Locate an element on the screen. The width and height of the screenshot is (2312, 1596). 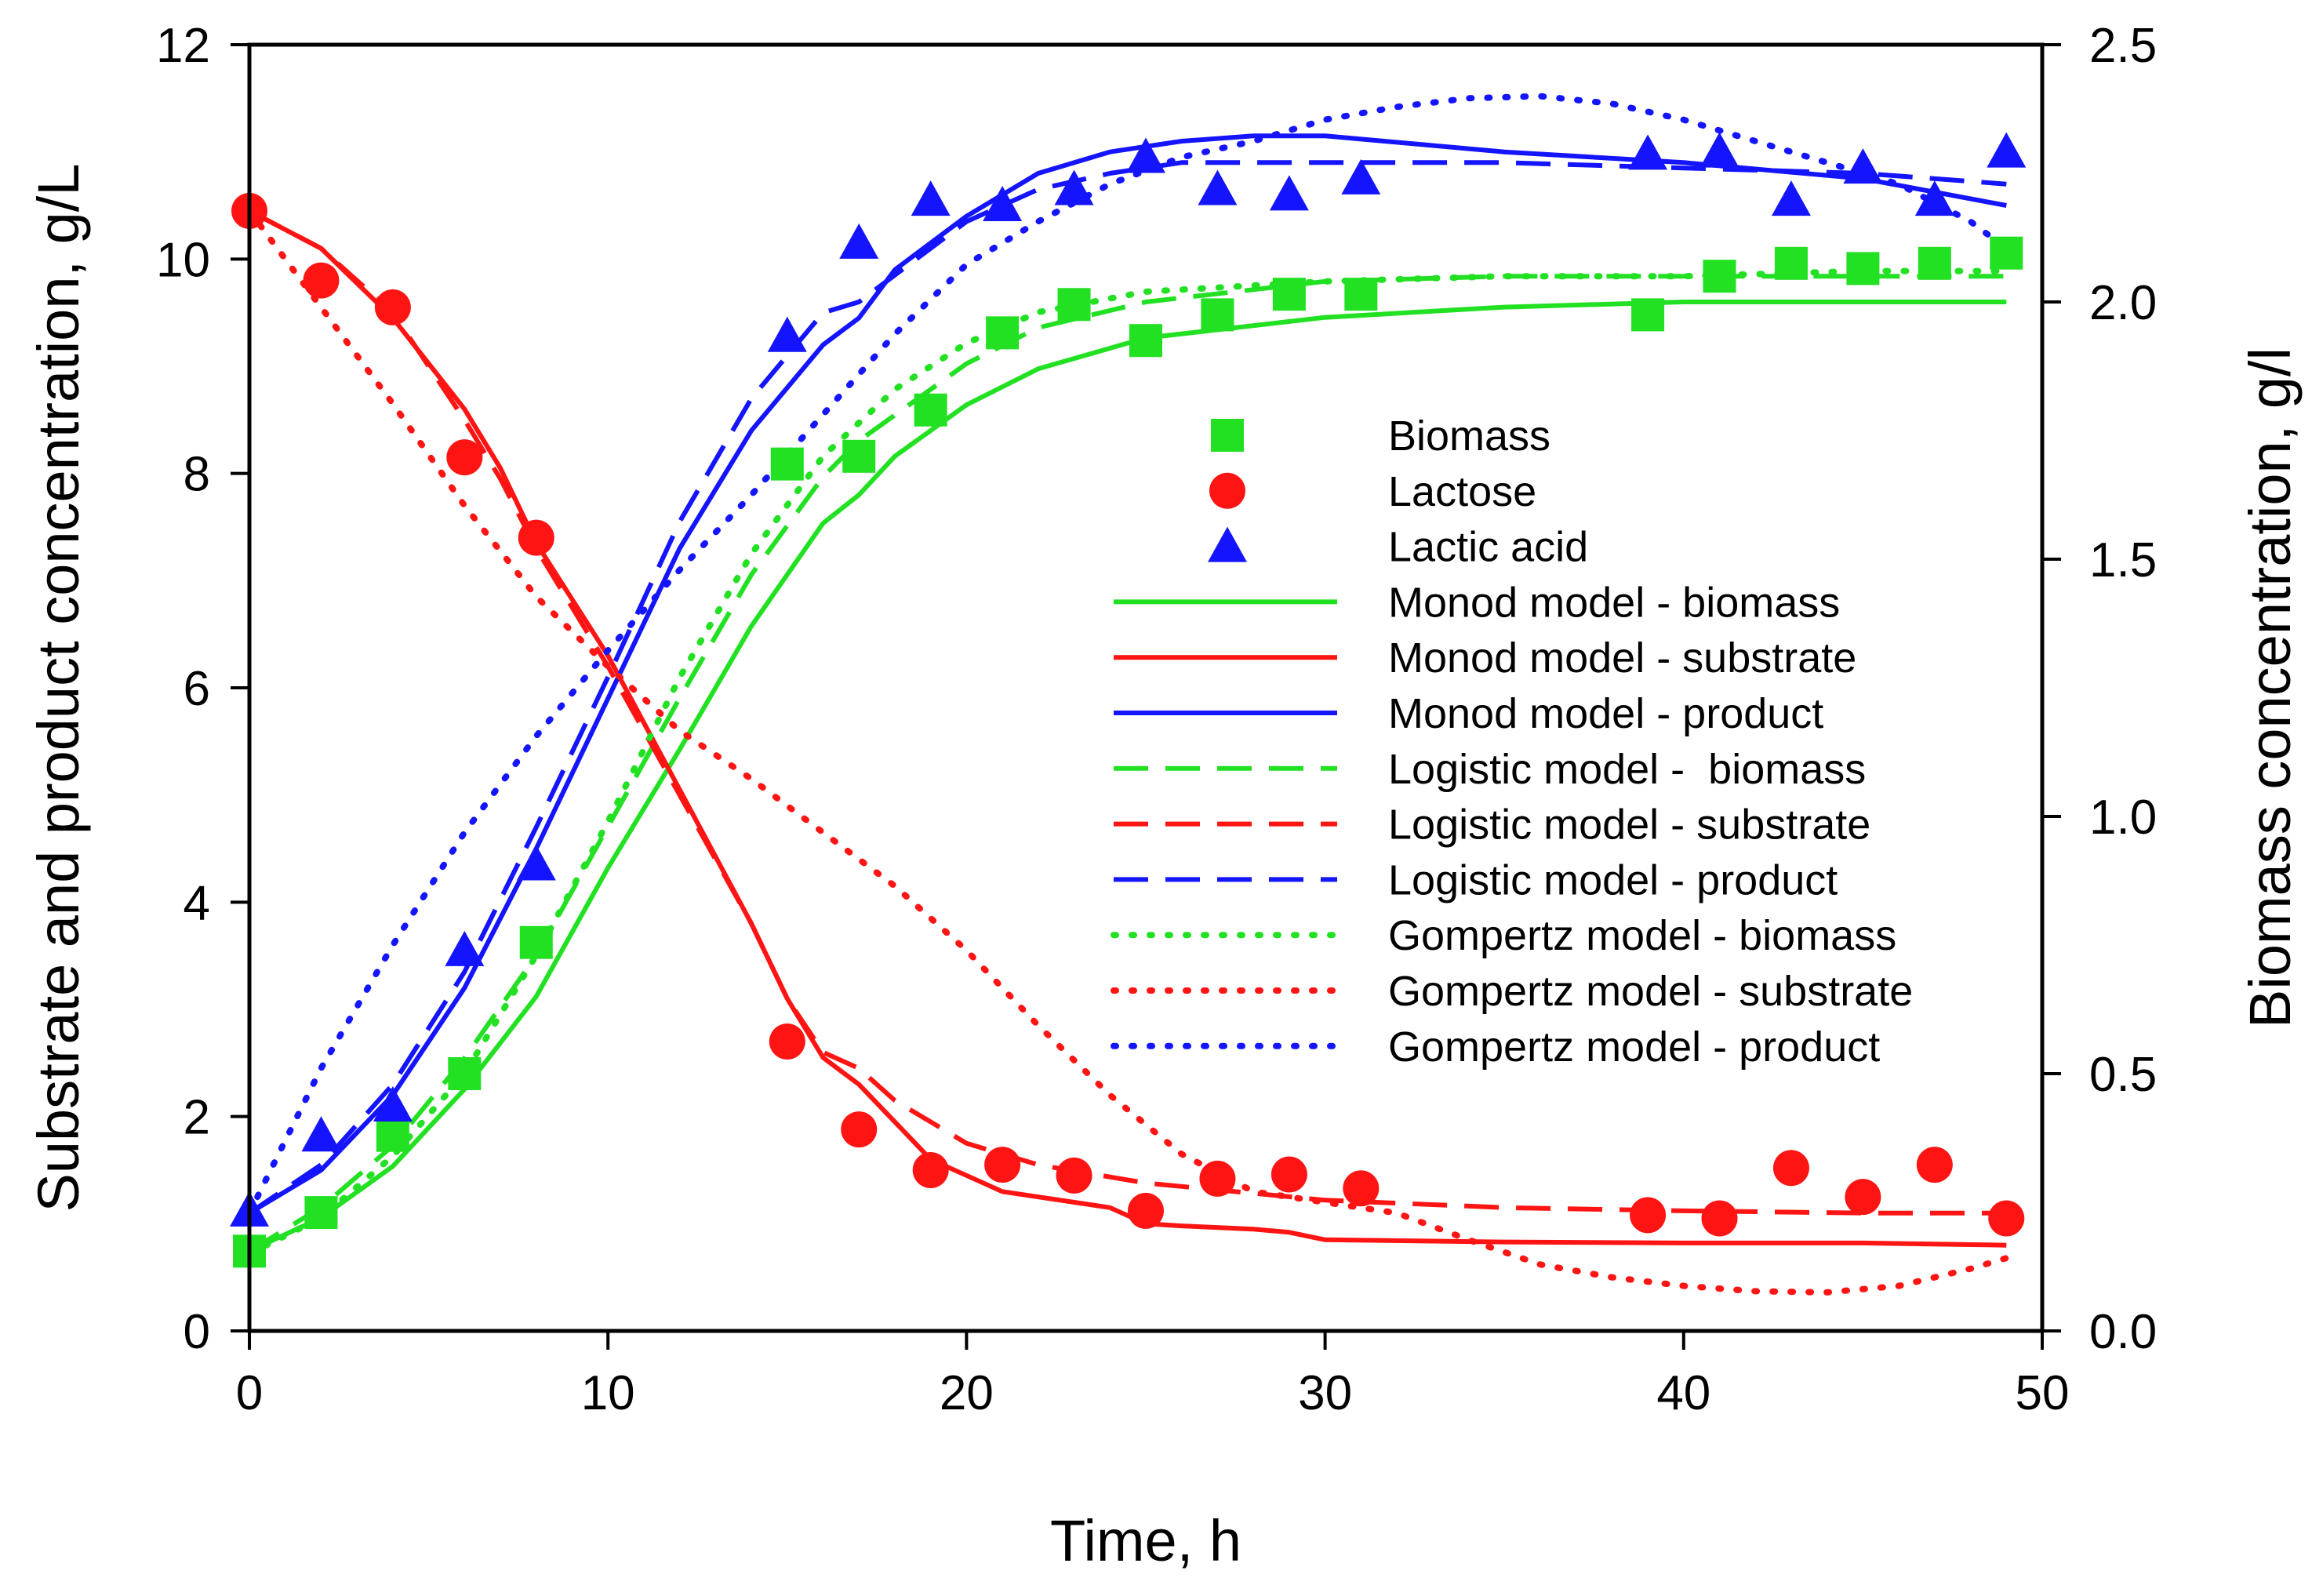
y-left-tick-label: 2 is located at coordinates (197, 1118).